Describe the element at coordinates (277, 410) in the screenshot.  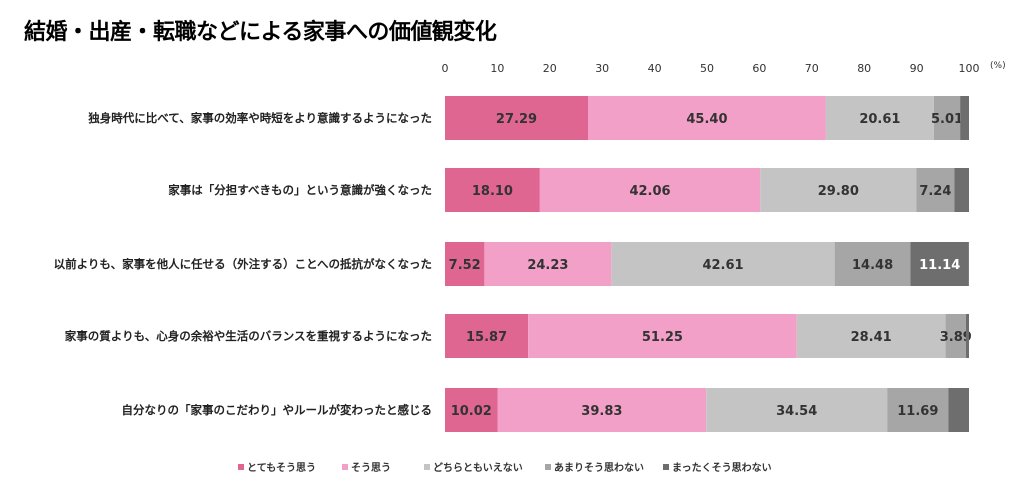
I see `category-label: 自分なりの「家事のこだわり」やルールが変わったと感じる` at that location.